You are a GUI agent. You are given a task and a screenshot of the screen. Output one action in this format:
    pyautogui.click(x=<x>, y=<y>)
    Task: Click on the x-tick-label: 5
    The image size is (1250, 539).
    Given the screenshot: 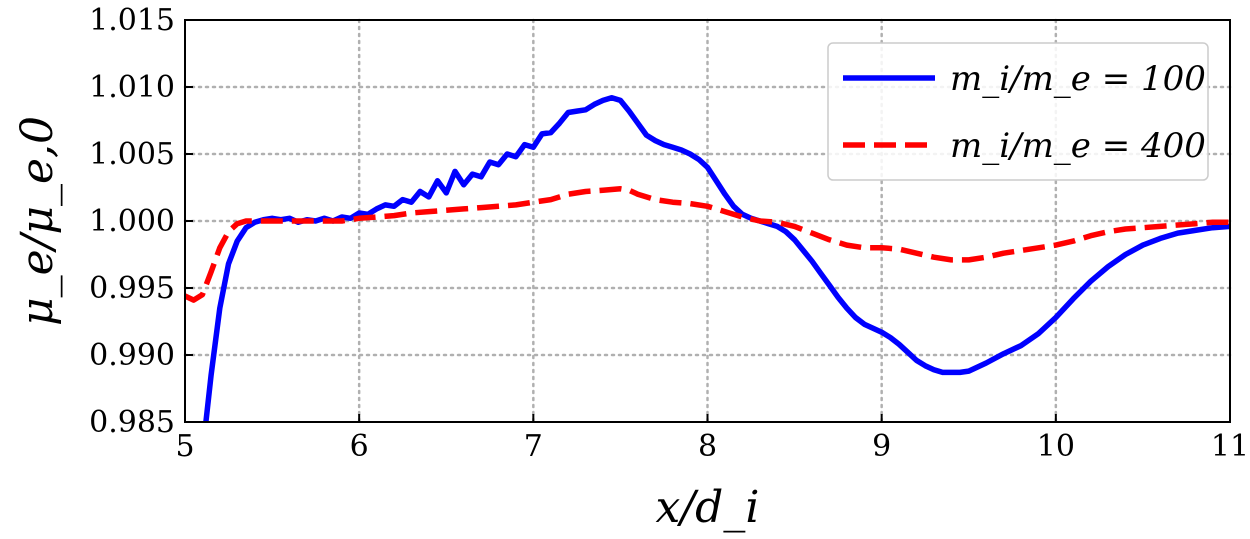 What is the action you would take?
    pyautogui.click(x=184, y=446)
    